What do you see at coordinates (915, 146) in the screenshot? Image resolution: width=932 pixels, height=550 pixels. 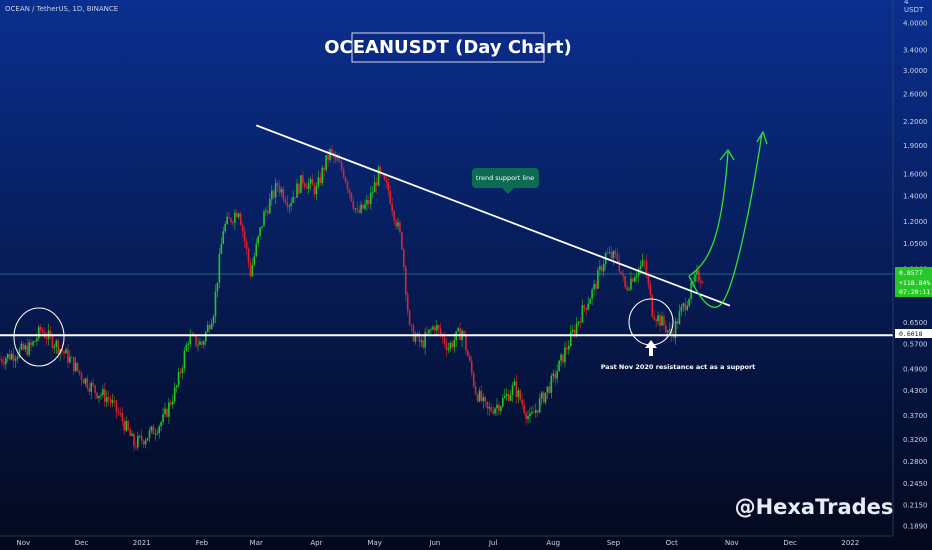 I see `price-tick-label: 1.9000` at bounding box center [915, 146].